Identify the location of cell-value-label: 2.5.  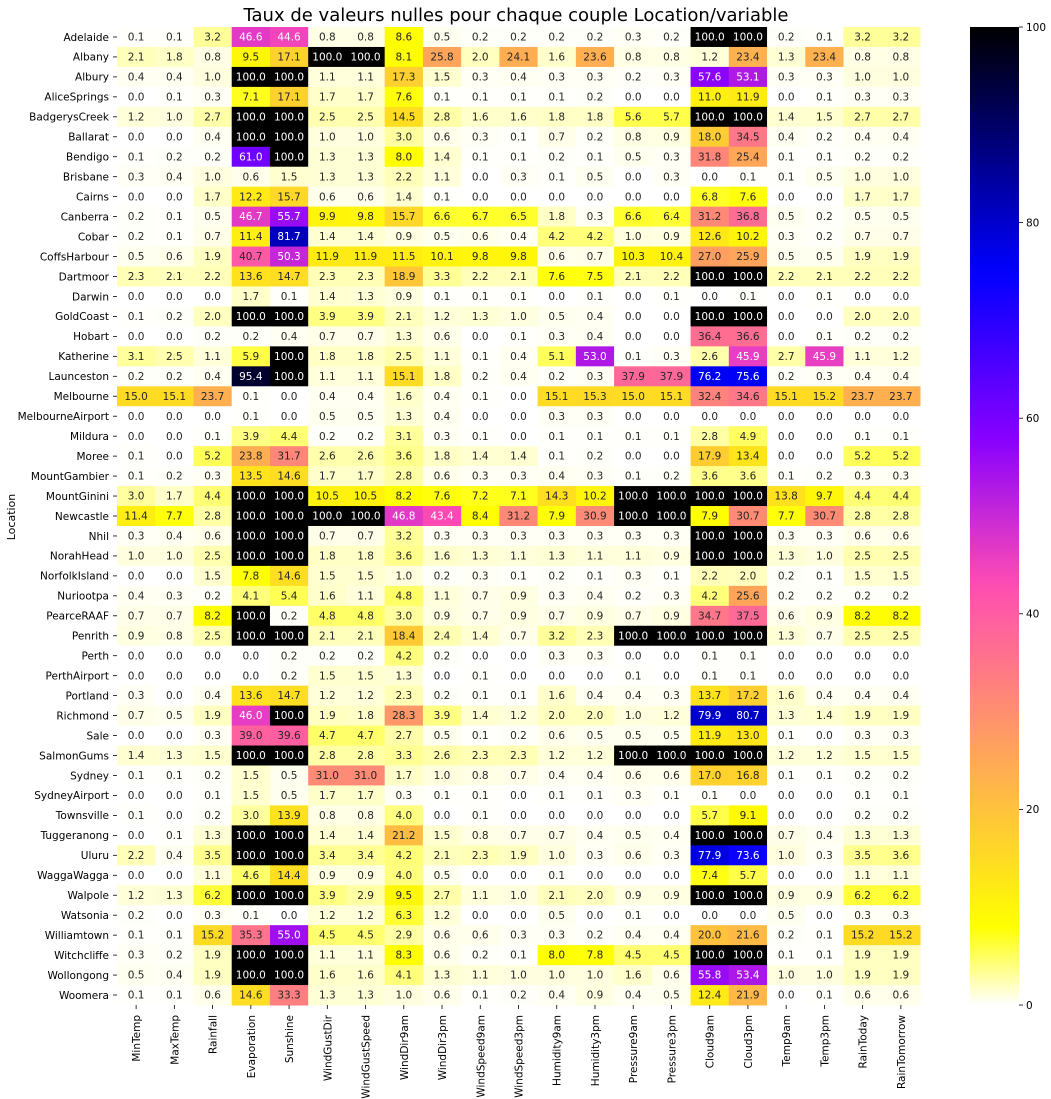
(212, 636).